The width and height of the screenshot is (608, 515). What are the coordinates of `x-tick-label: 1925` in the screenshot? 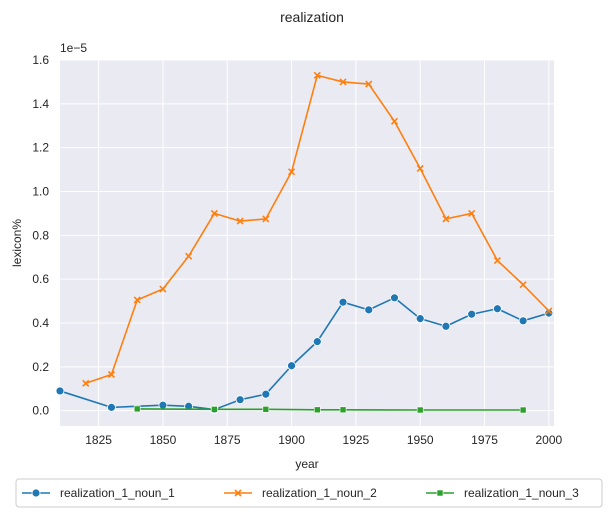 It's located at (356, 440).